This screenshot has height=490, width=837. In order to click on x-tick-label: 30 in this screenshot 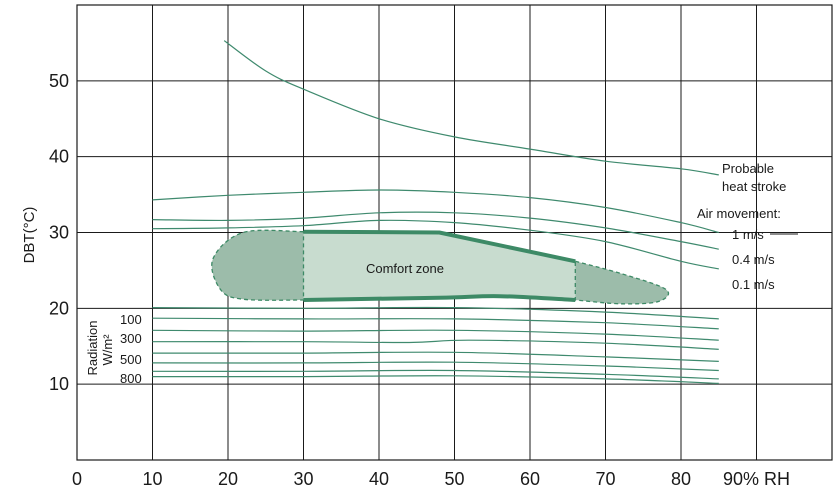, I will do `click(303, 479)`.